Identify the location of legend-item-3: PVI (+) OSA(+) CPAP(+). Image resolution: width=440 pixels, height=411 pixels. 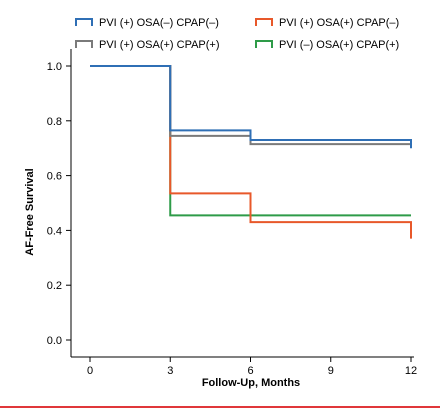
(147, 45).